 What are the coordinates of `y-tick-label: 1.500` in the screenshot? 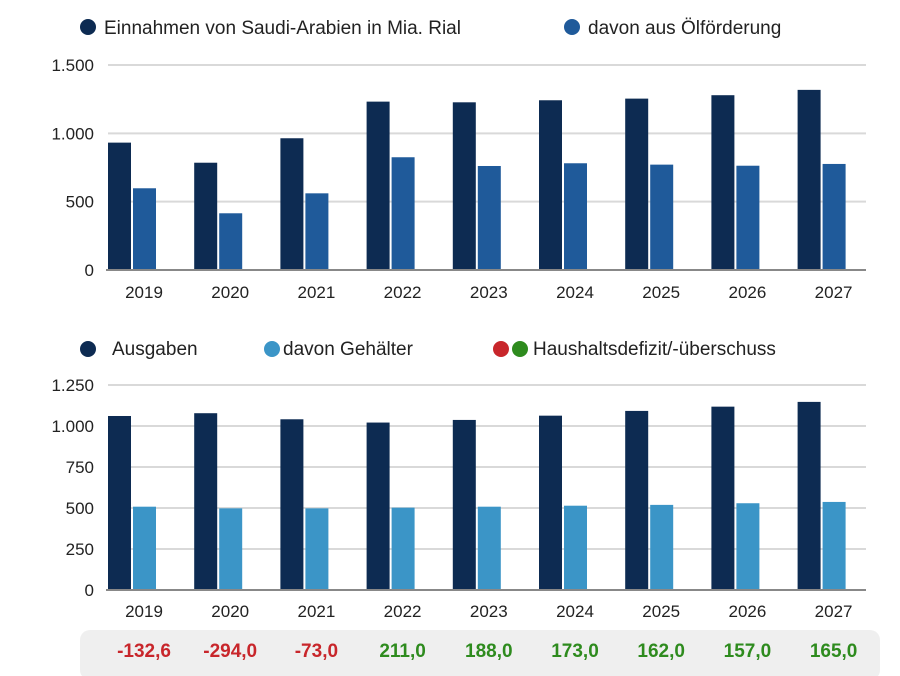 It's located at (72, 65).